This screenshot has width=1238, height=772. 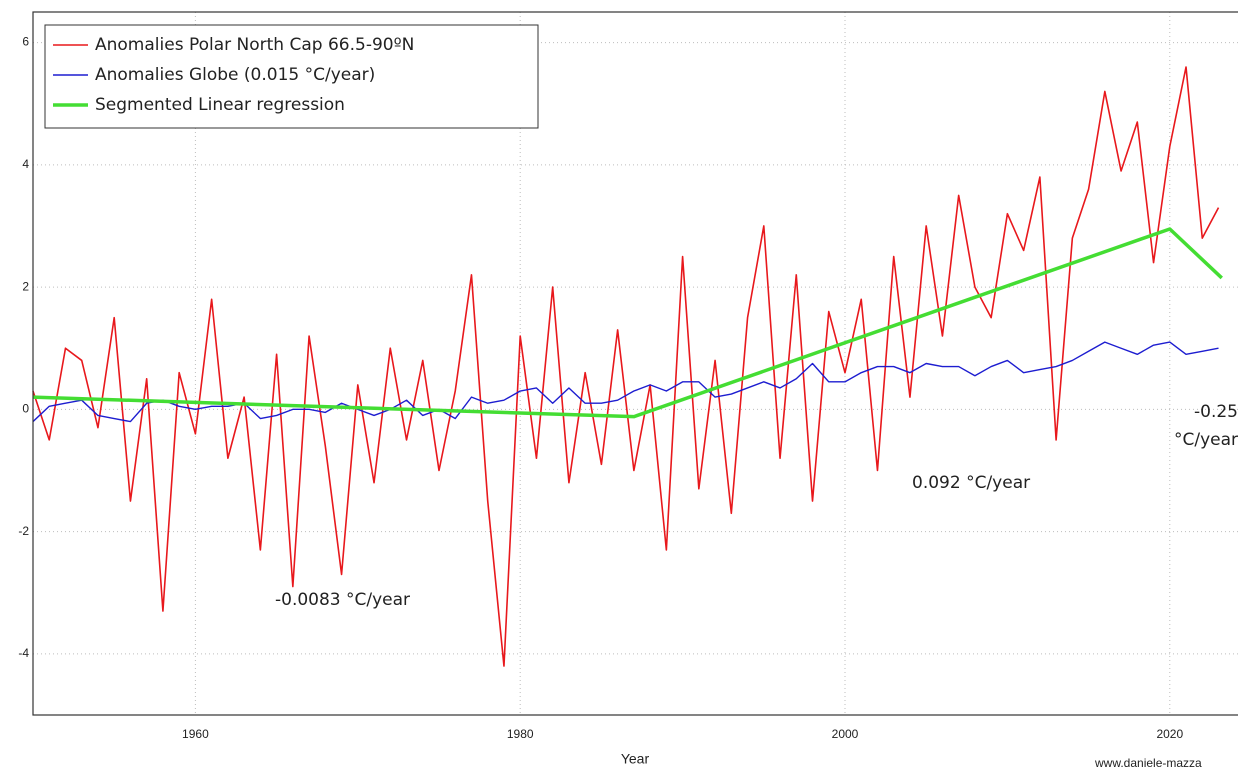 I want to click on legend-label: Anomalies Polar North Cap 66.5-90ºN, so click(x=254, y=45).